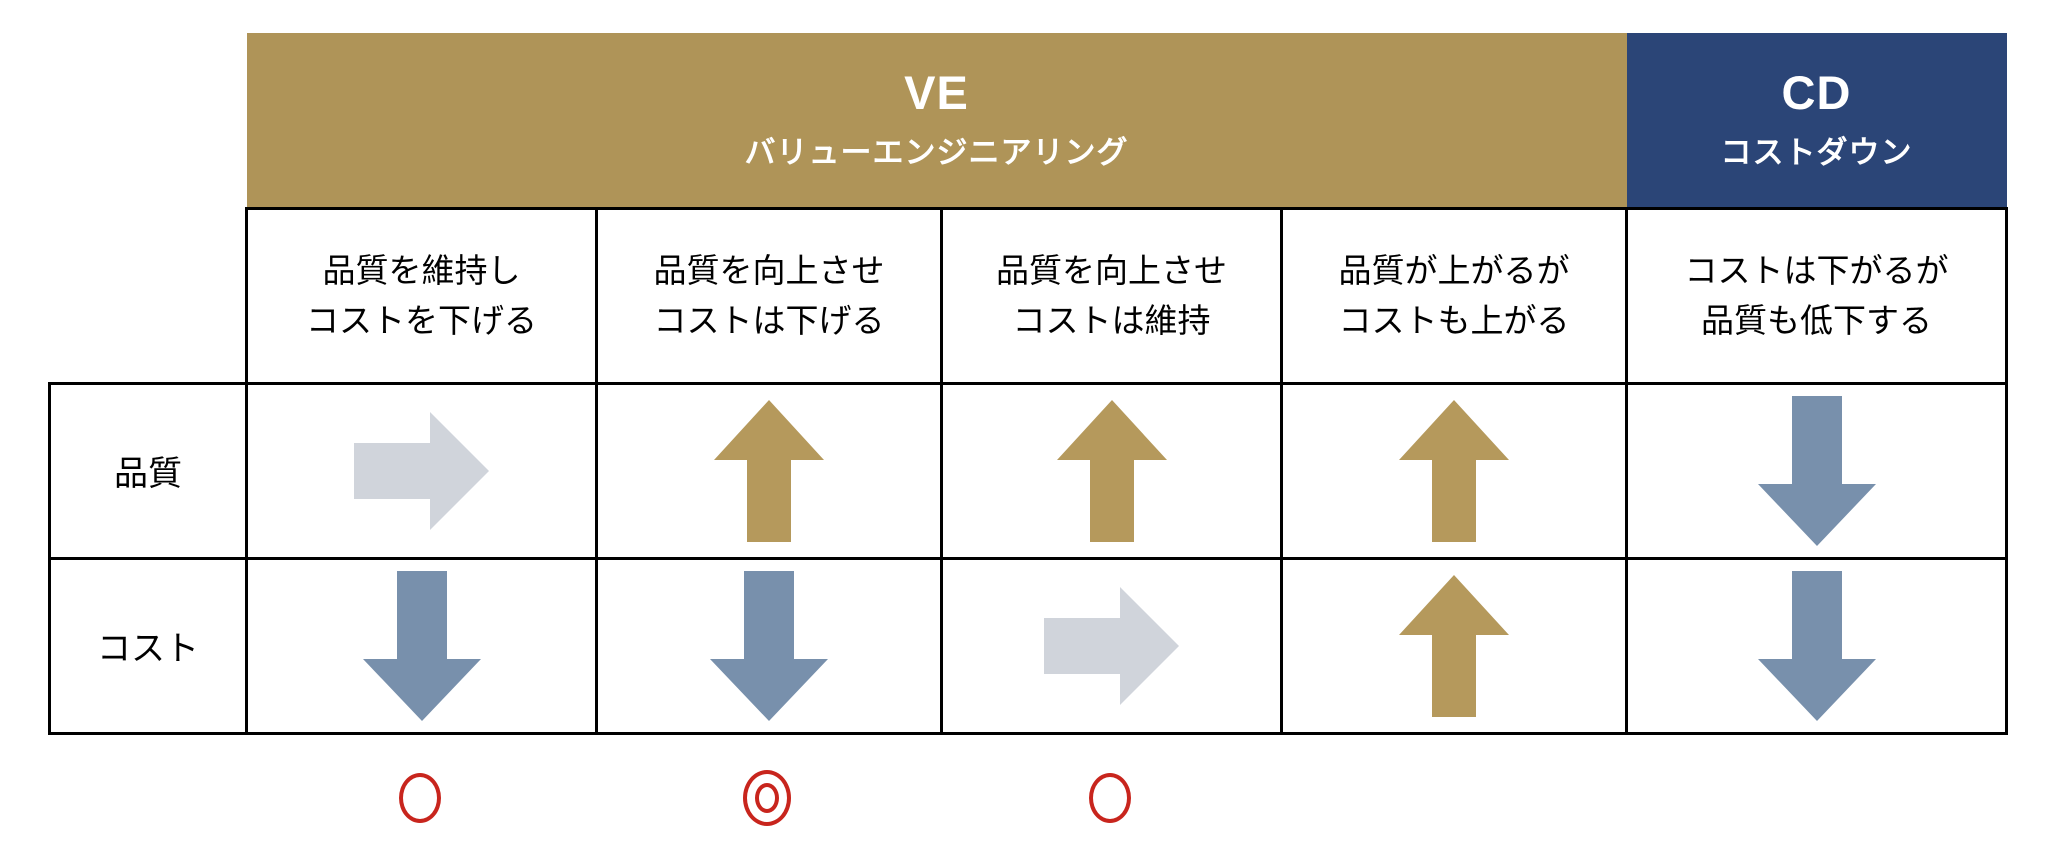 The width and height of the screenshot is (2048, 856). I want to click on cost-col-1-cell, so click(421, 645).